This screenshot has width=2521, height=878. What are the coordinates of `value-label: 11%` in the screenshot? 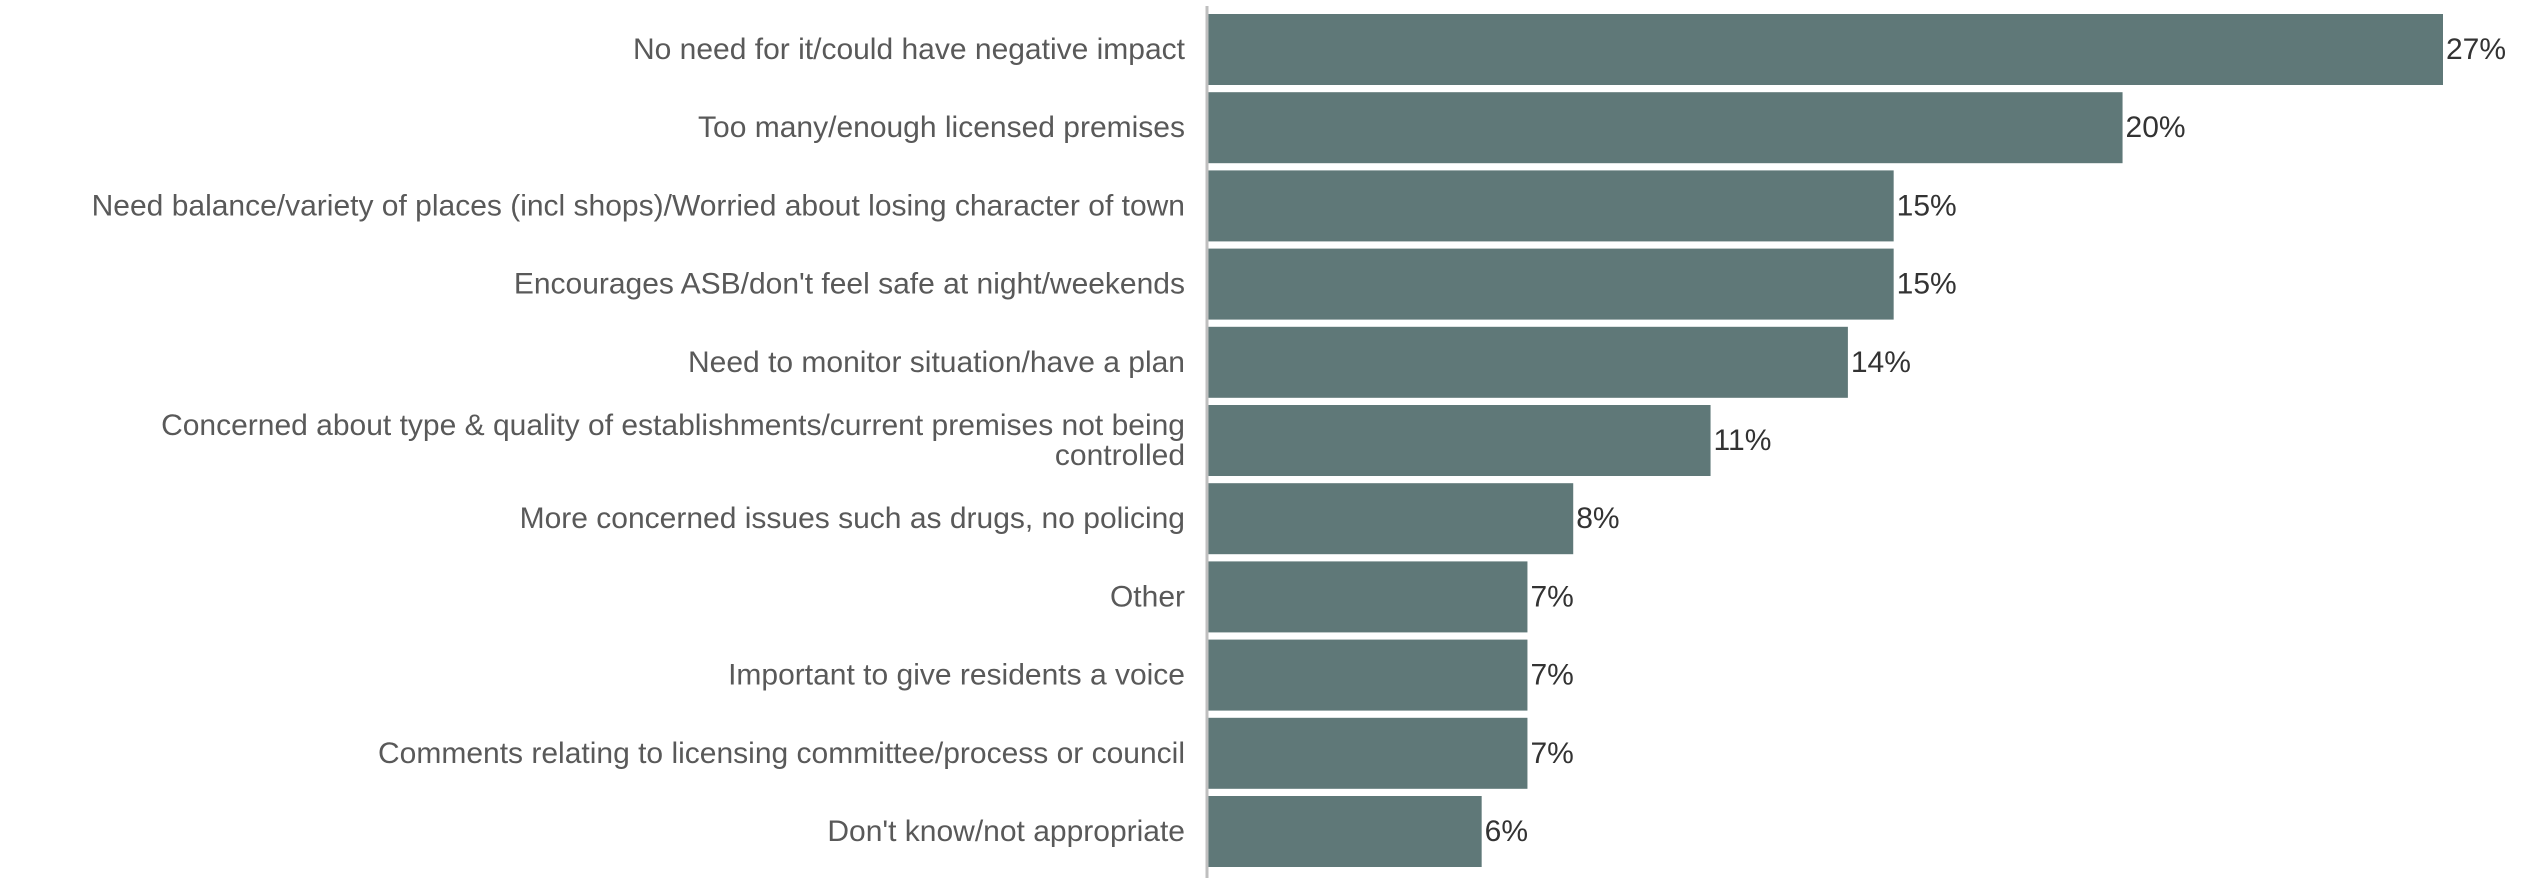 It's located at (1743, 440).